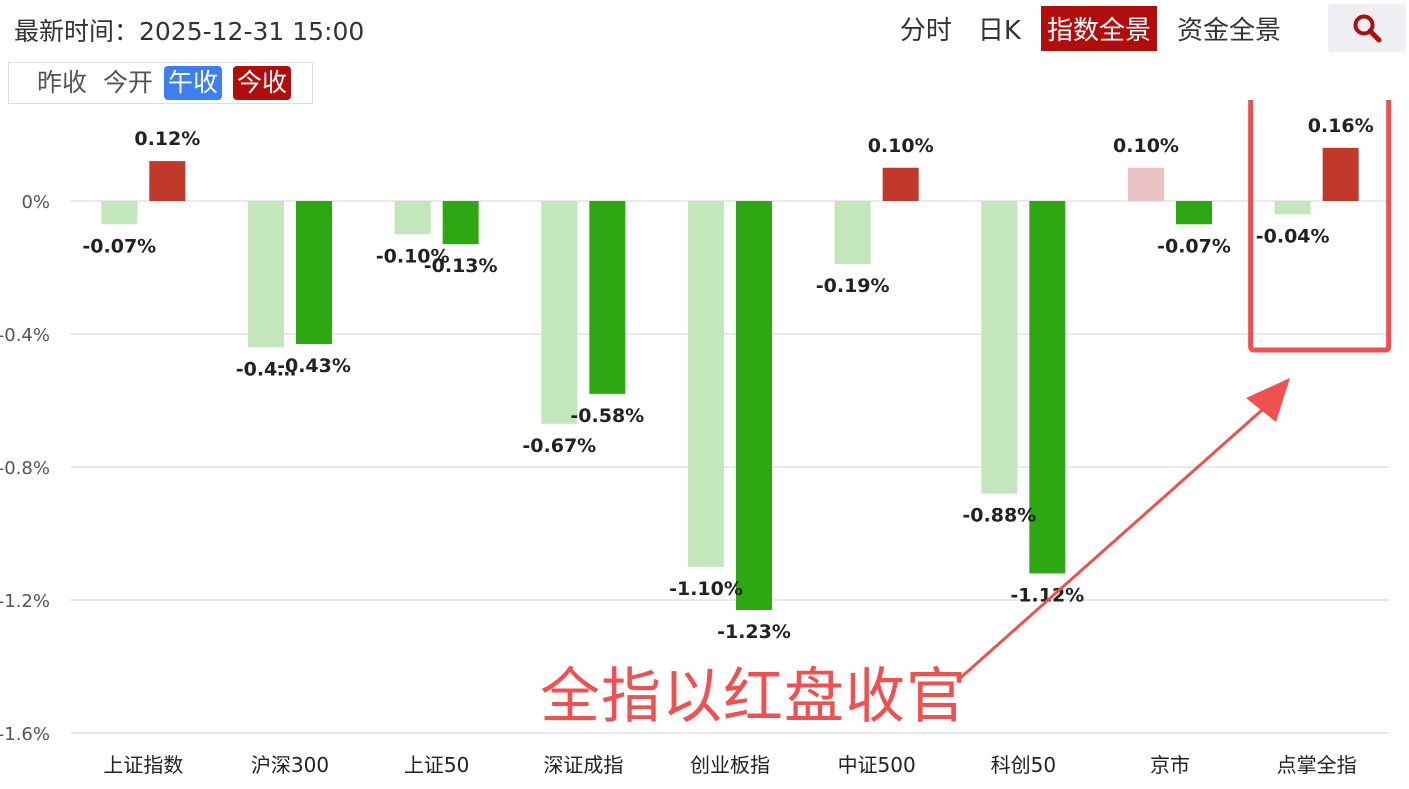 This screenshot has height=789, width=1409. Describe the element at coordinates (1317, 765) in the screenshot. I see `x-tick-label: 点掌全指` at that location.